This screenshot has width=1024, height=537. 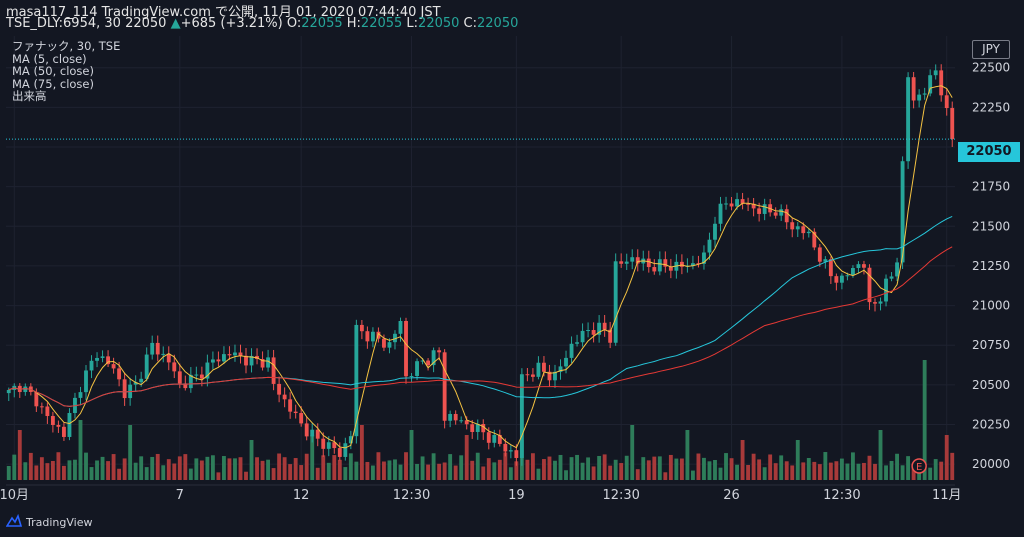 I want to click on open-value: 22055, so click(x=322, y=23).